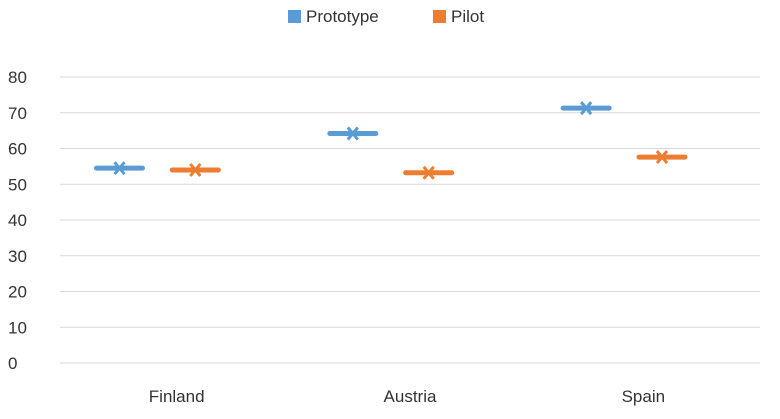 The height and width of the screenshot is (419, 780). Describe the element at coordinates (177, 396) in the screenshot. I see `x-tick-label: Finland` at that location.